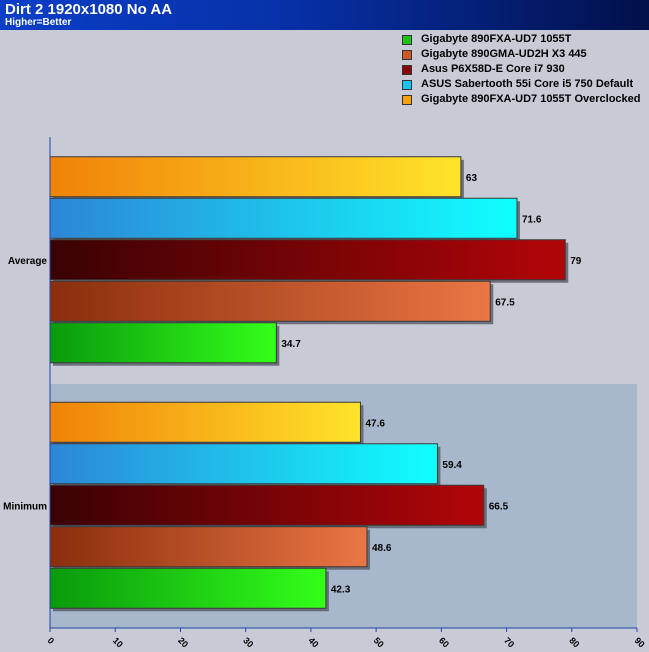 The image size is (649, 652). I want to click on data-label: 79, so click(576, 261).